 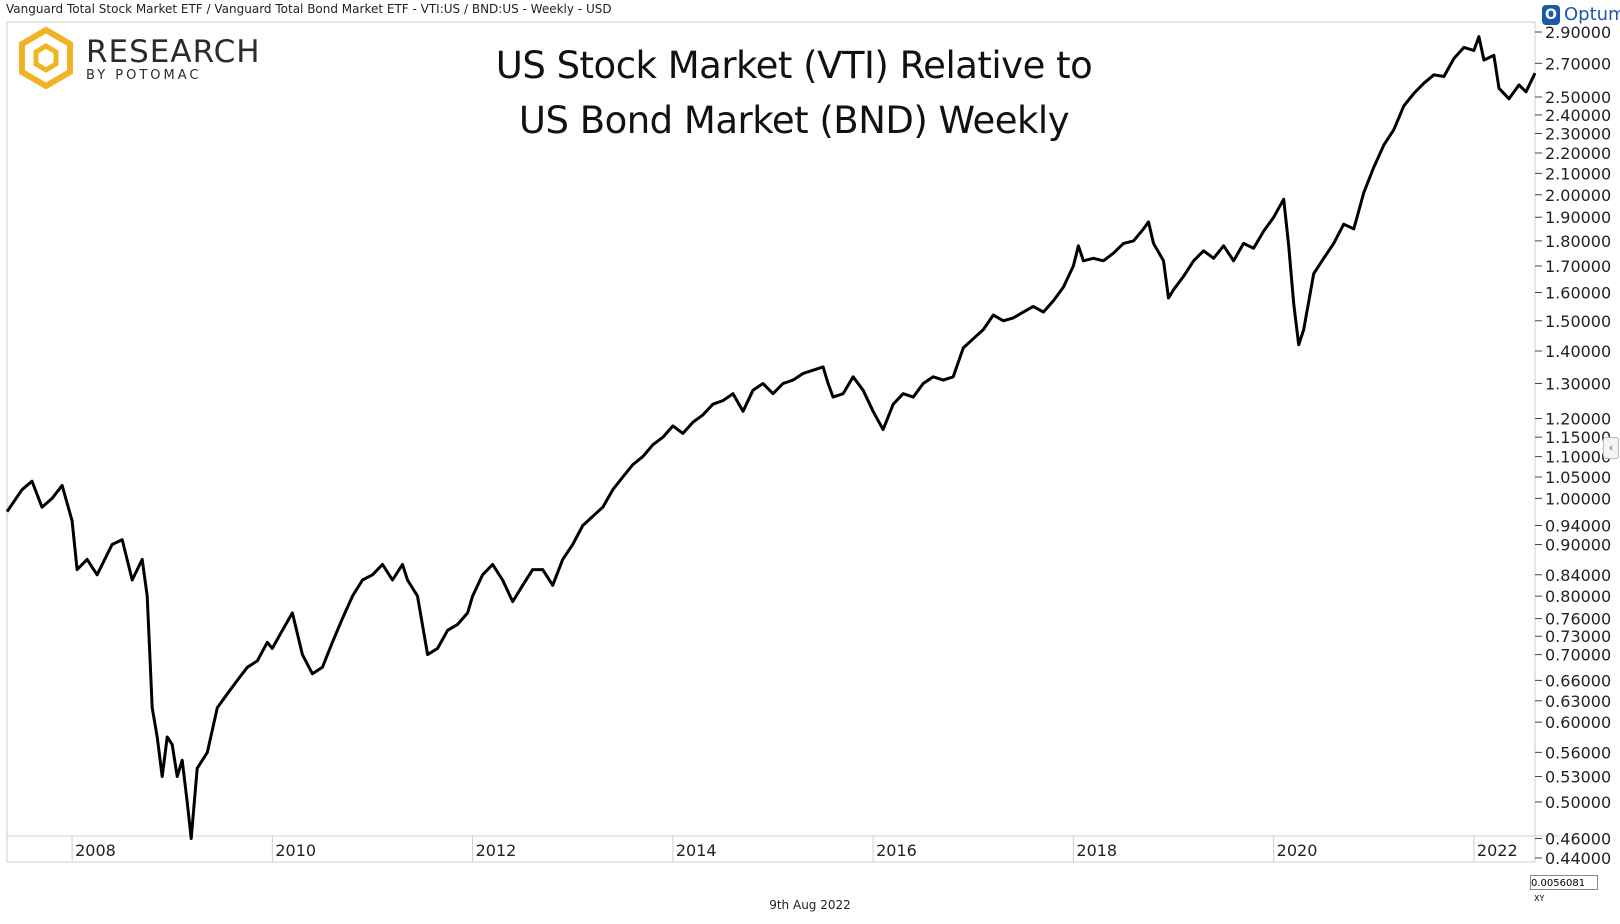 What do you see at coordinates (1578, 97) in the screenshot?
I see `y-tick-label: 2.50000` at bounding box center [1578, 97].